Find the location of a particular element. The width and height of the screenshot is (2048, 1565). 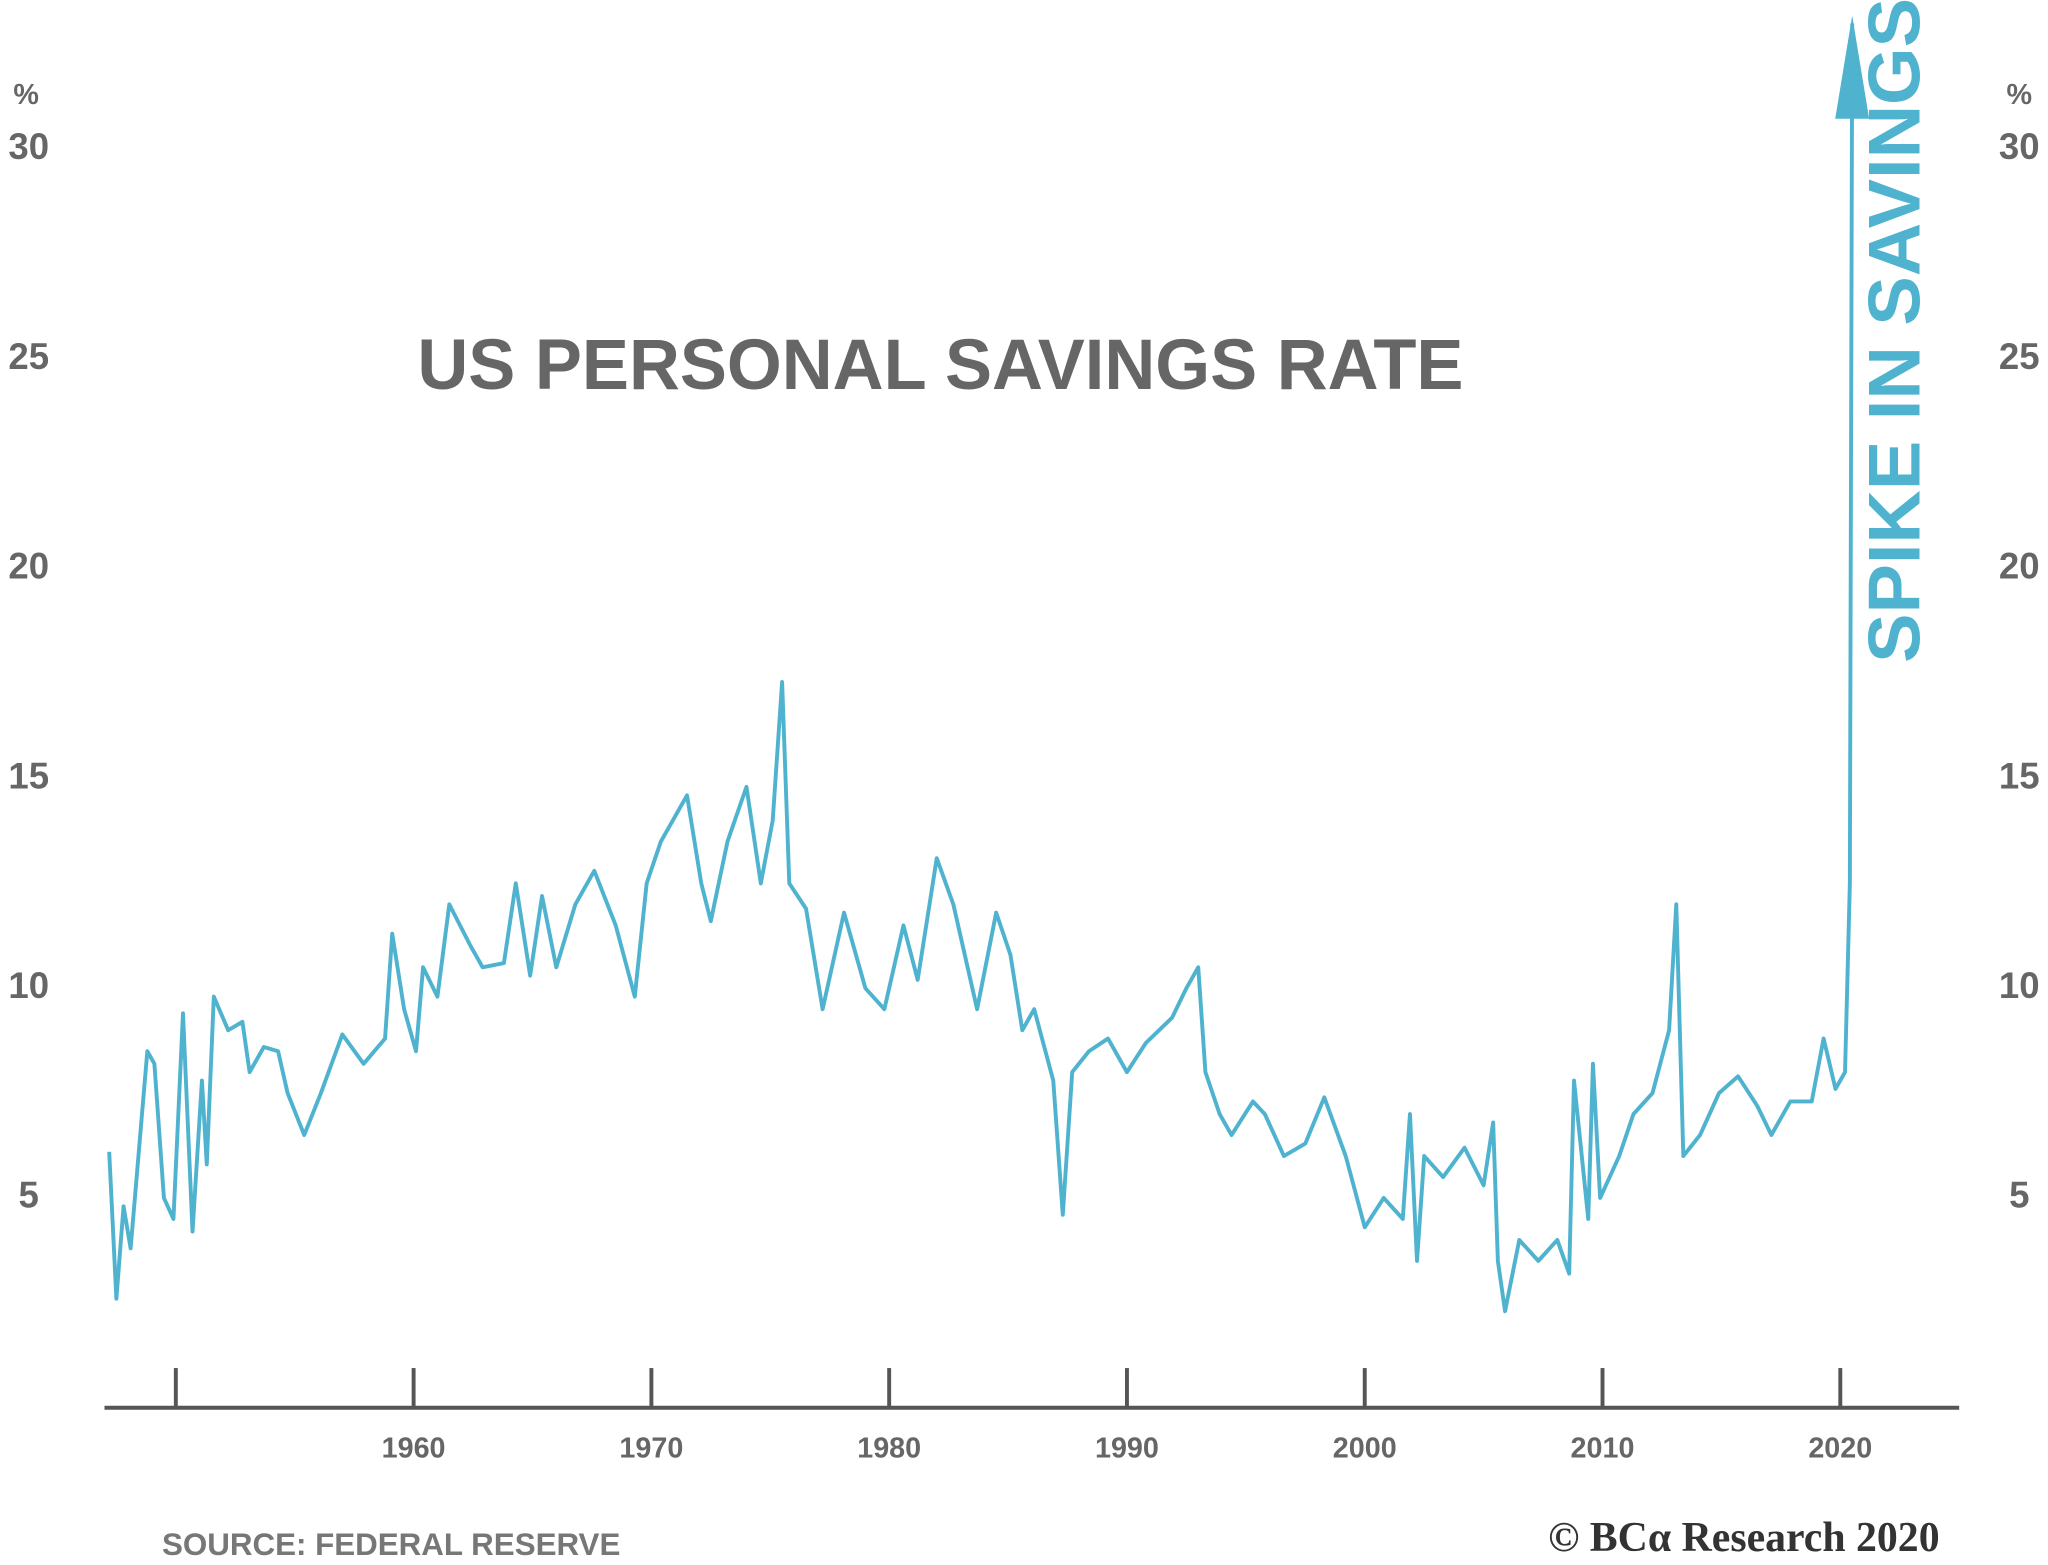

y-tick-label-right: 10 is located at coordinates (2019, 985).